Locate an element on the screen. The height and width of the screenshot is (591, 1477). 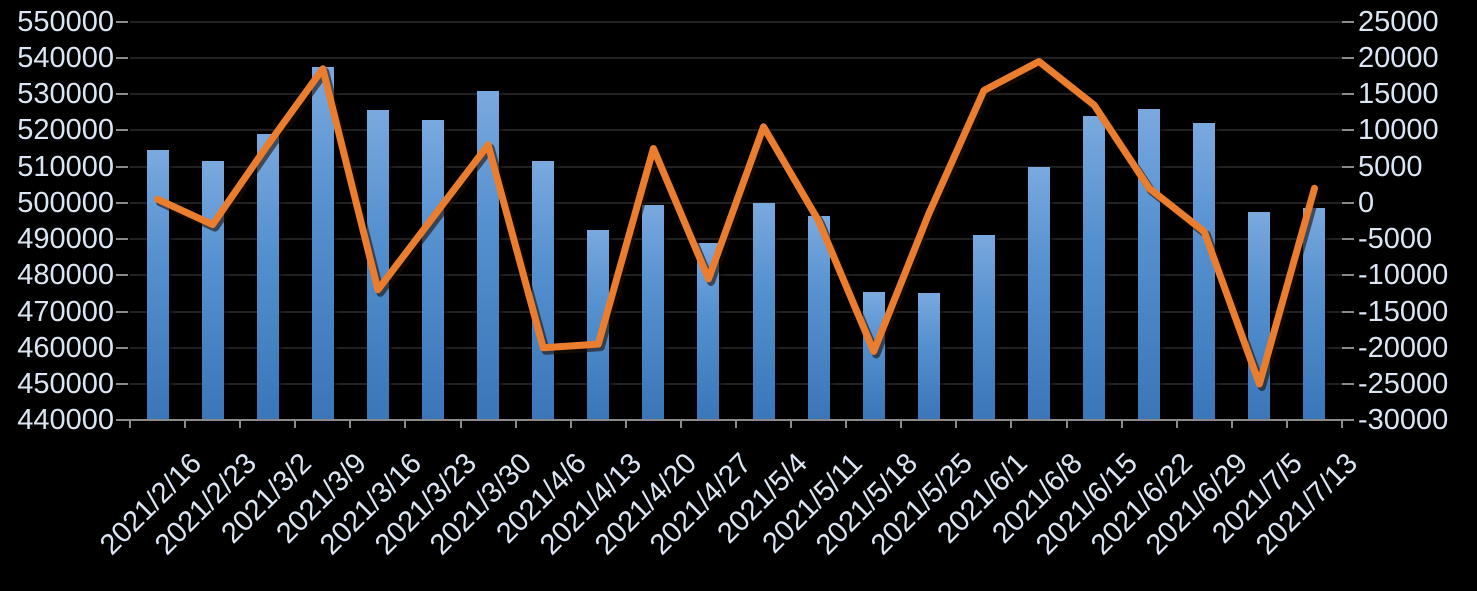
right-axis-tick-label: 25000 is located at coordinates (1398, 21).